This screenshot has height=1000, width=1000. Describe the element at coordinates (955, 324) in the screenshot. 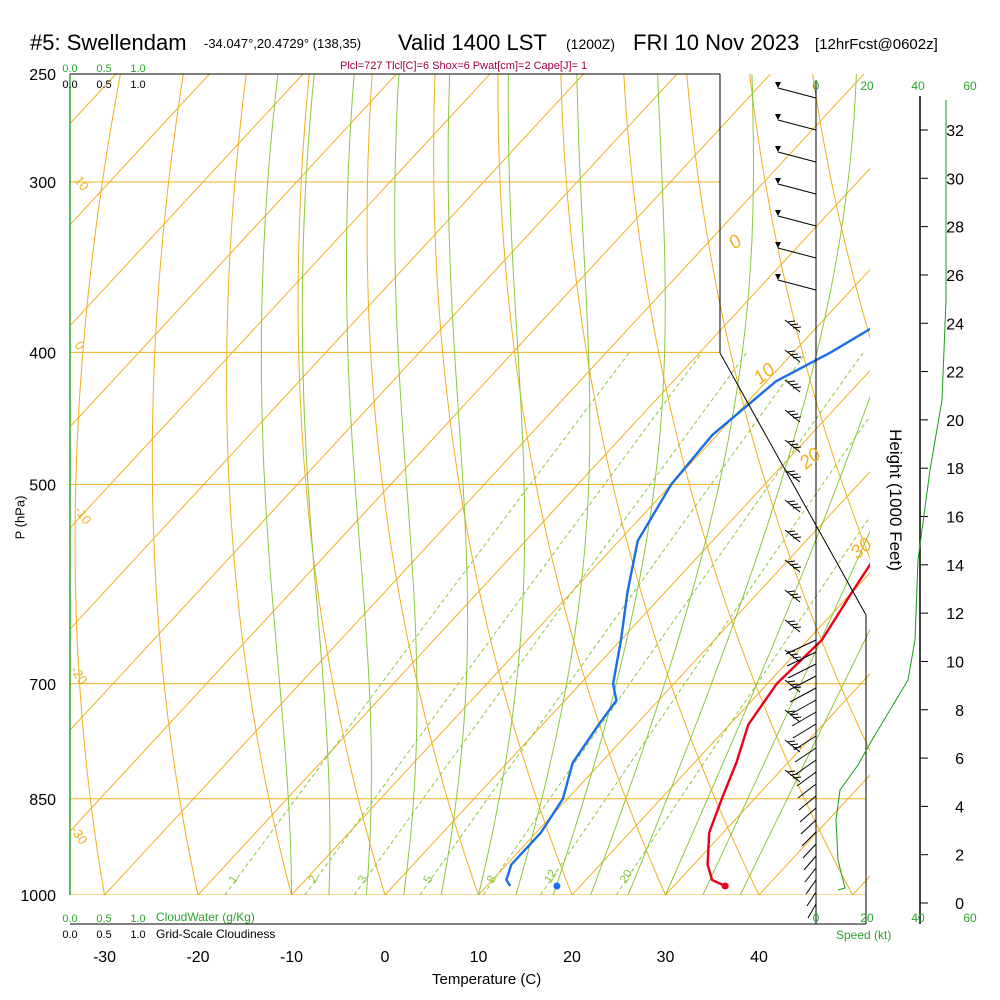

I see `height-tick-label: 24` at that location.